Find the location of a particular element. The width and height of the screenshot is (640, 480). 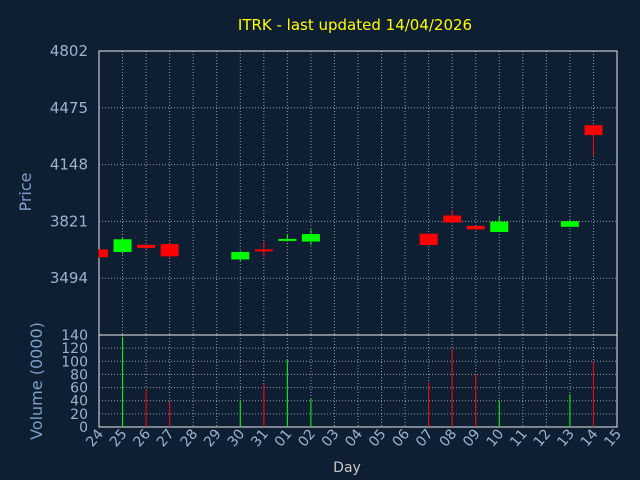

x-tick-label: 30 is located at coordinates (237, 438).